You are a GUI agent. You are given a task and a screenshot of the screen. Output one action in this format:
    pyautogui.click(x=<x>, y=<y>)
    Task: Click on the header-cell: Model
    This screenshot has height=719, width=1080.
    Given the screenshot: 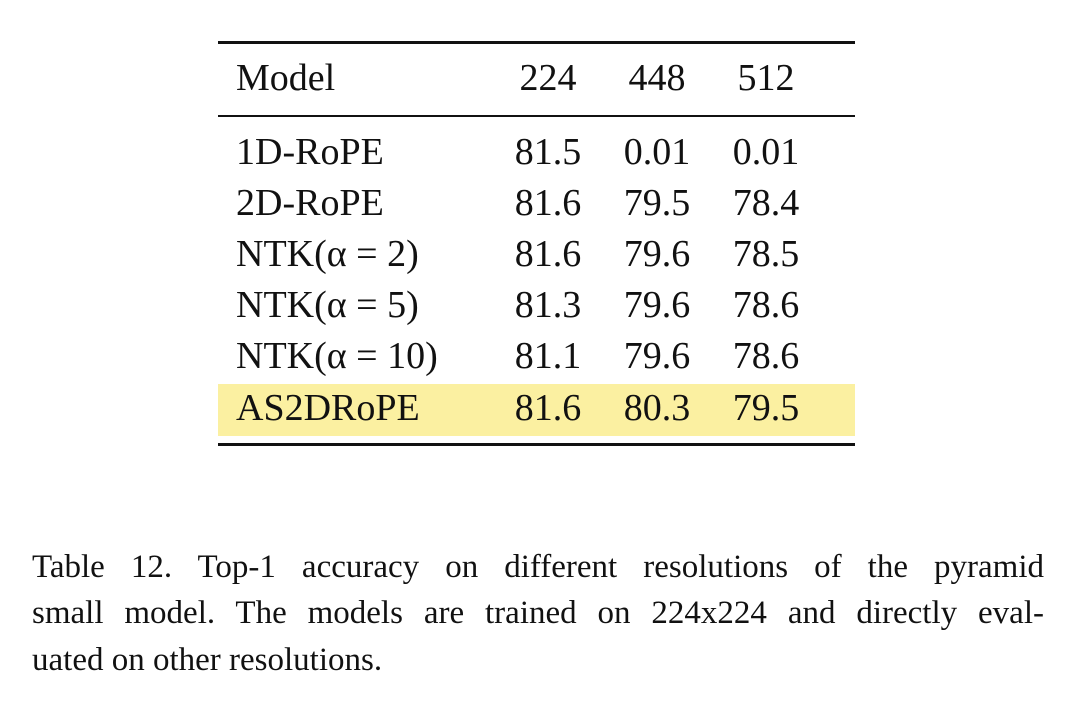 What is the action you would take?
    pyautogui.click(x=286, y=78)
    